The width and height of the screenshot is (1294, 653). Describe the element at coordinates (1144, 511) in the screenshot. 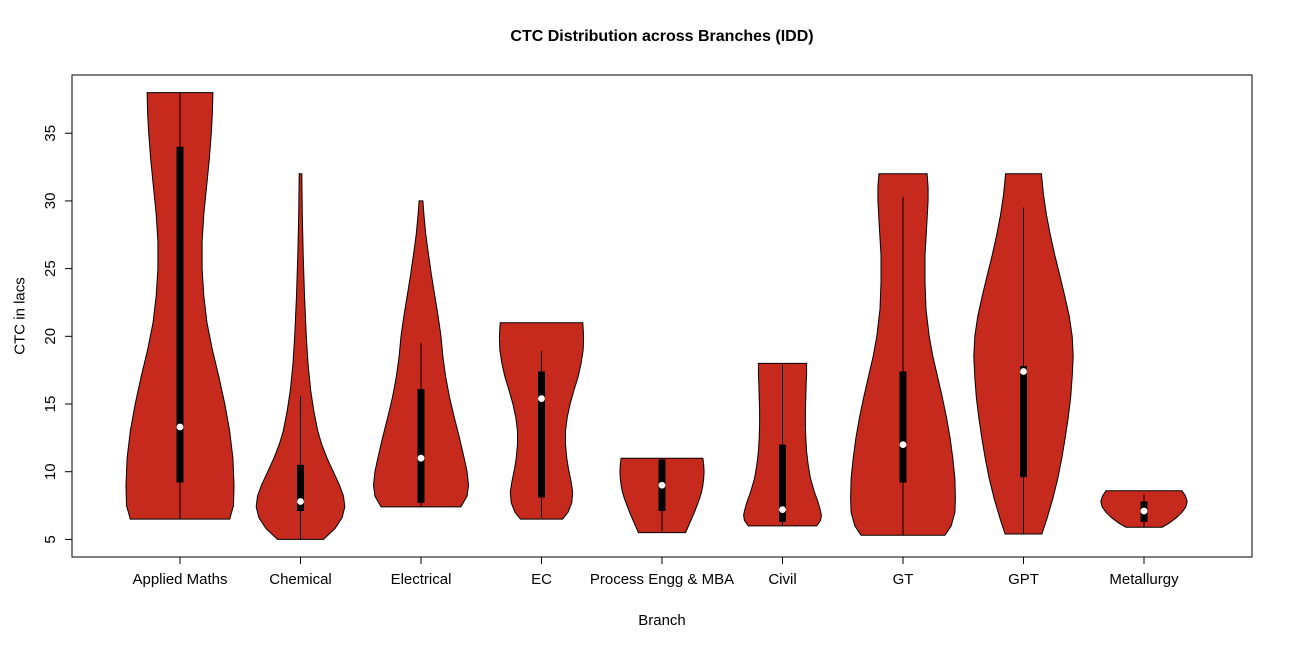

I see `median-dot-metallurgy` at that location.